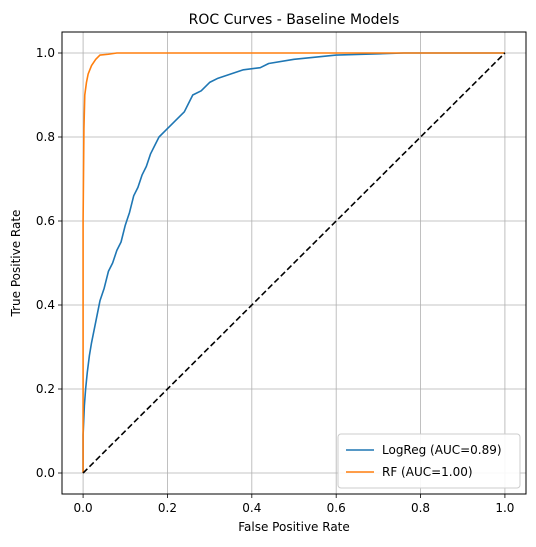 The width and height of the screenshot is (536, 547). What do you see at coordinates (167, 508) in the screenshot?
I see `x-tick-label: 0.2` at bounding box center [167, 508].